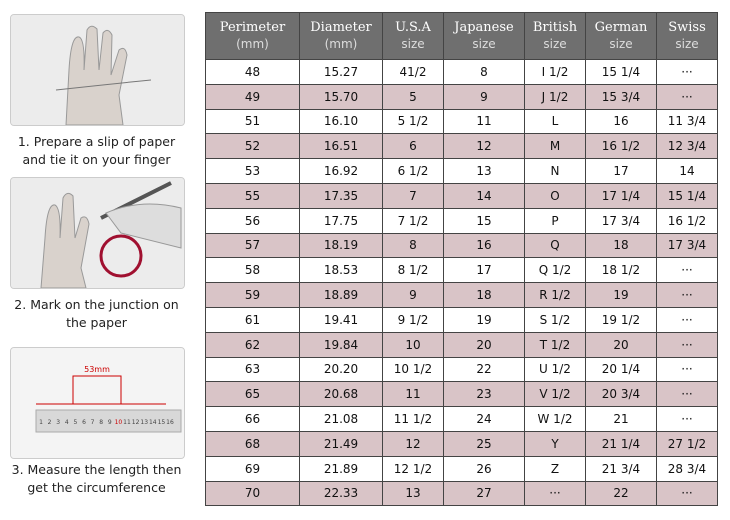 This screenshot has width=730, height=520. Describe the element at coordinates (461, 121) in the screenshot. I see `table-row: 51 16.10 5 1/2 11 L 16 11 3/4` at that location.